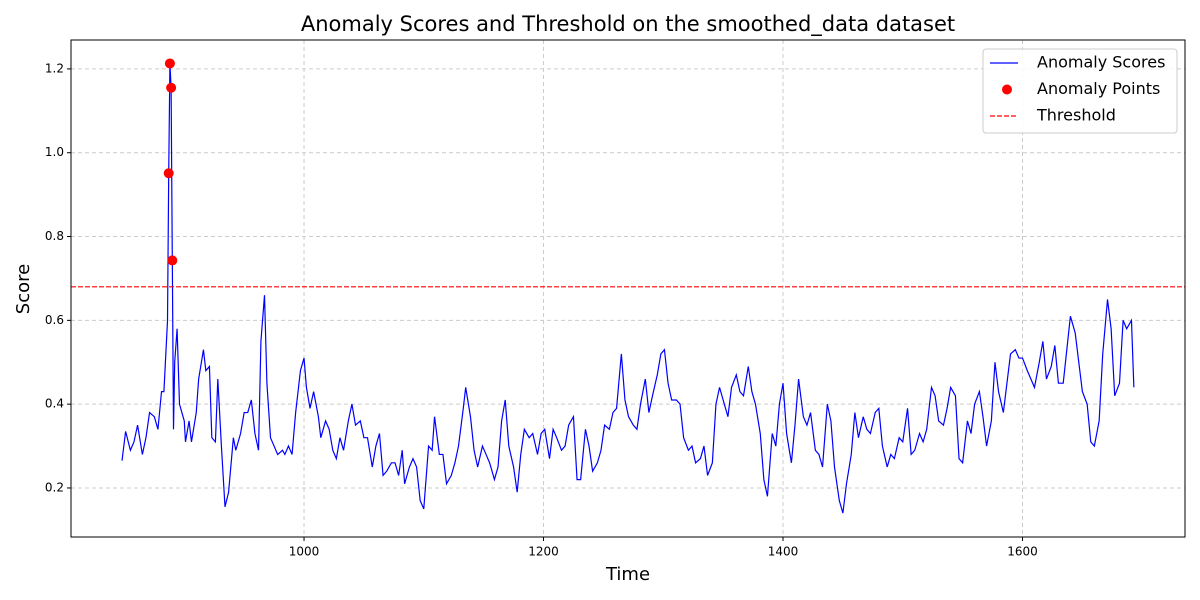 This screenshot has width=1200, height=600. I want to click on legend-label: Threshold, so click(1076, 115).